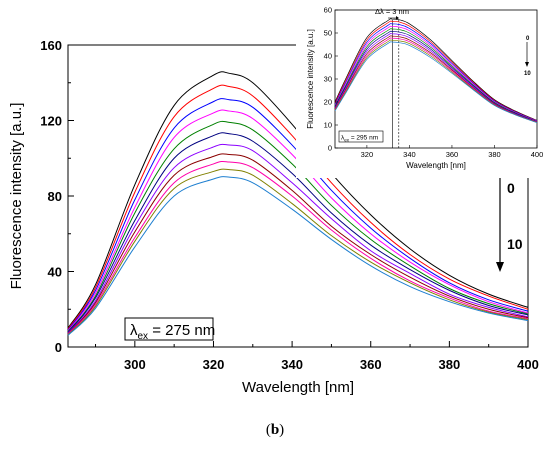 The width and height of the screenshot is (550, 449). I want to click on inset-y-tick-label: 60, so click(328, 10).